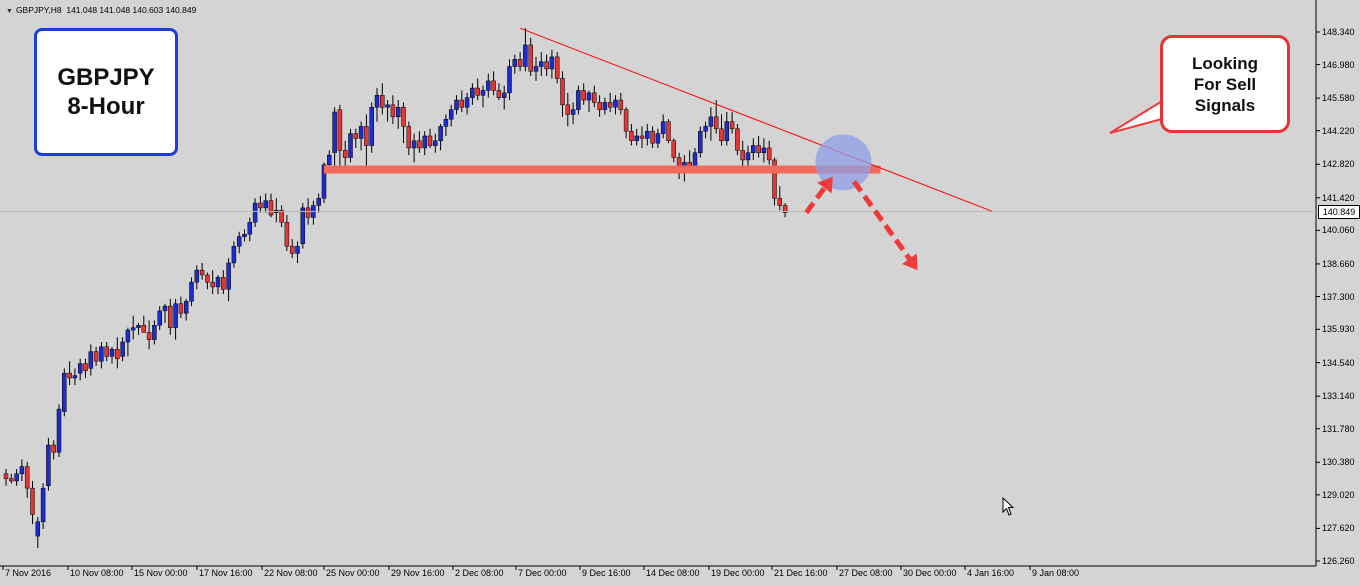 Image resolution: width=1360 pixels, height=586 pixels. What do you see at coordinates (606, 573) in the screenshot?
I see `x-tick-label: 9 Dec 16:00` at bounding box center [606, 573].